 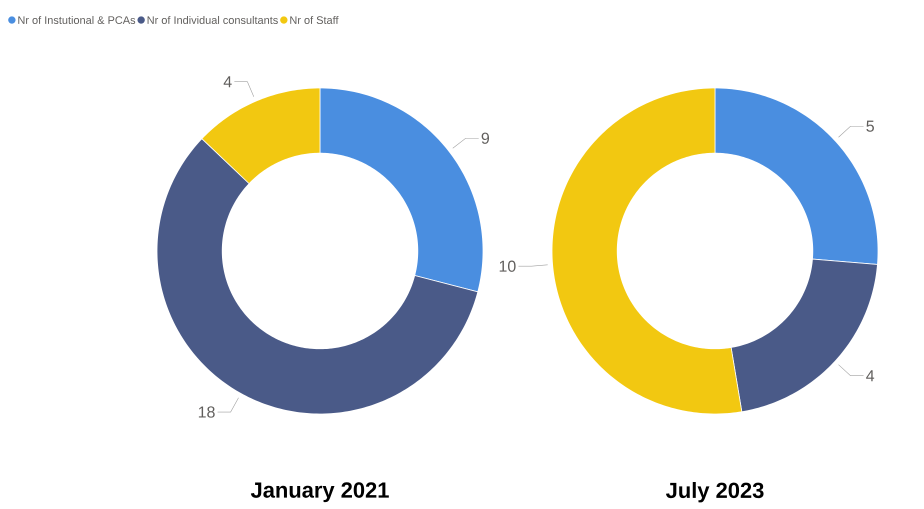 What do you see at coordinates (213, 20) in the screenshot?
I see `legend-label: Nr of Individual consultants` at bounding box center [213, 20].